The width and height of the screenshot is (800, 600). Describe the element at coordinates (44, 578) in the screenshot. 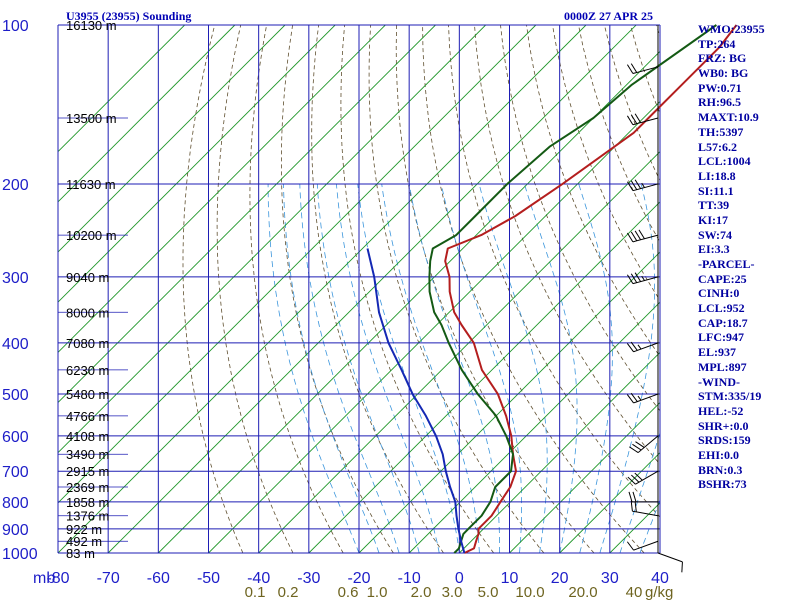

I see `pressure-unit-label: mb` at that location.